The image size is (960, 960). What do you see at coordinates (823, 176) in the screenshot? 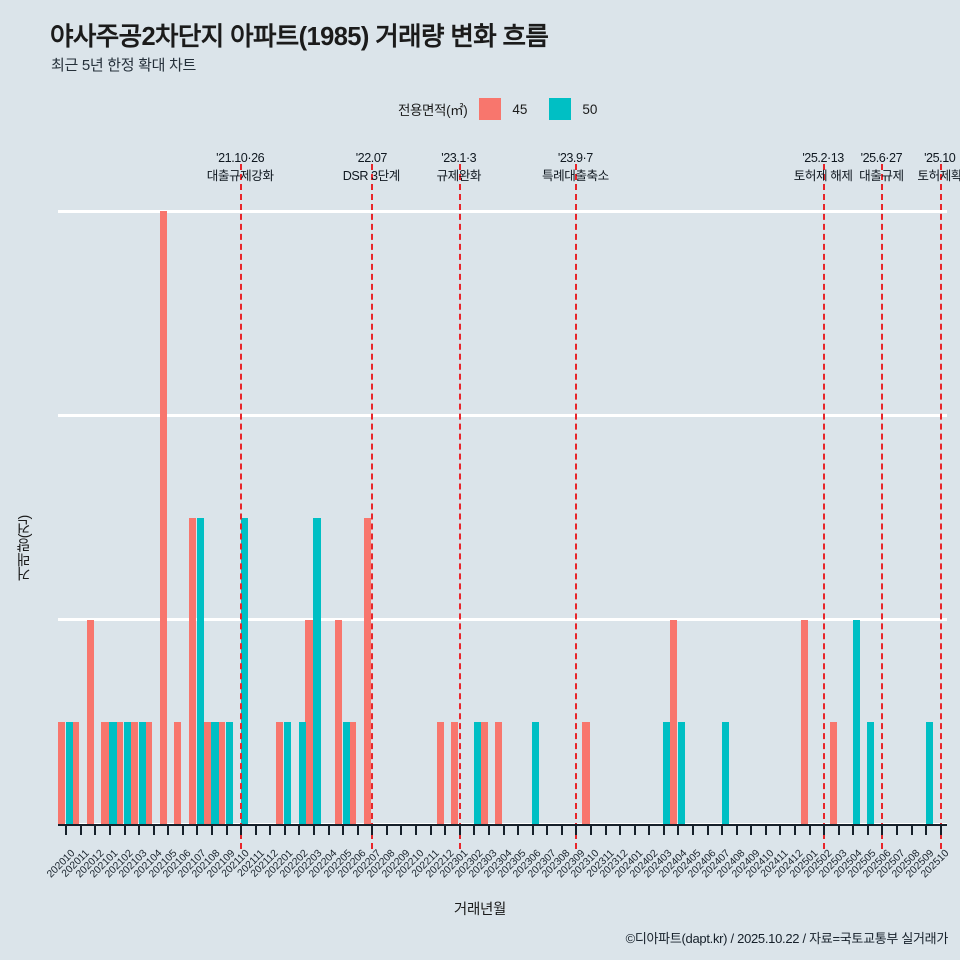
I see `event-label: 토허제 해제` at bounding box center [823, 176].